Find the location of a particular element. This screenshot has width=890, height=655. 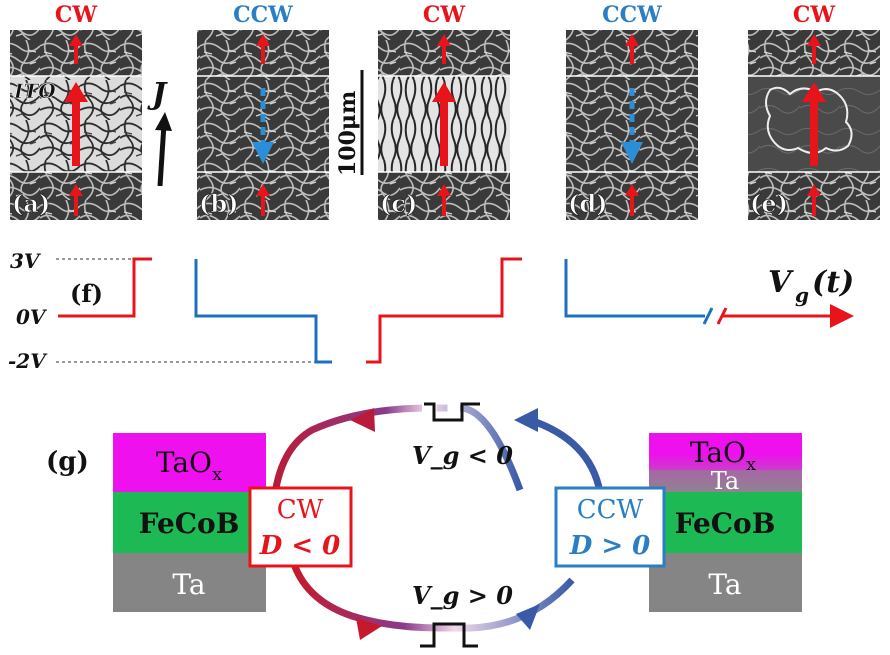

panel-e: CW (e) is located at coordinates (814, 111).